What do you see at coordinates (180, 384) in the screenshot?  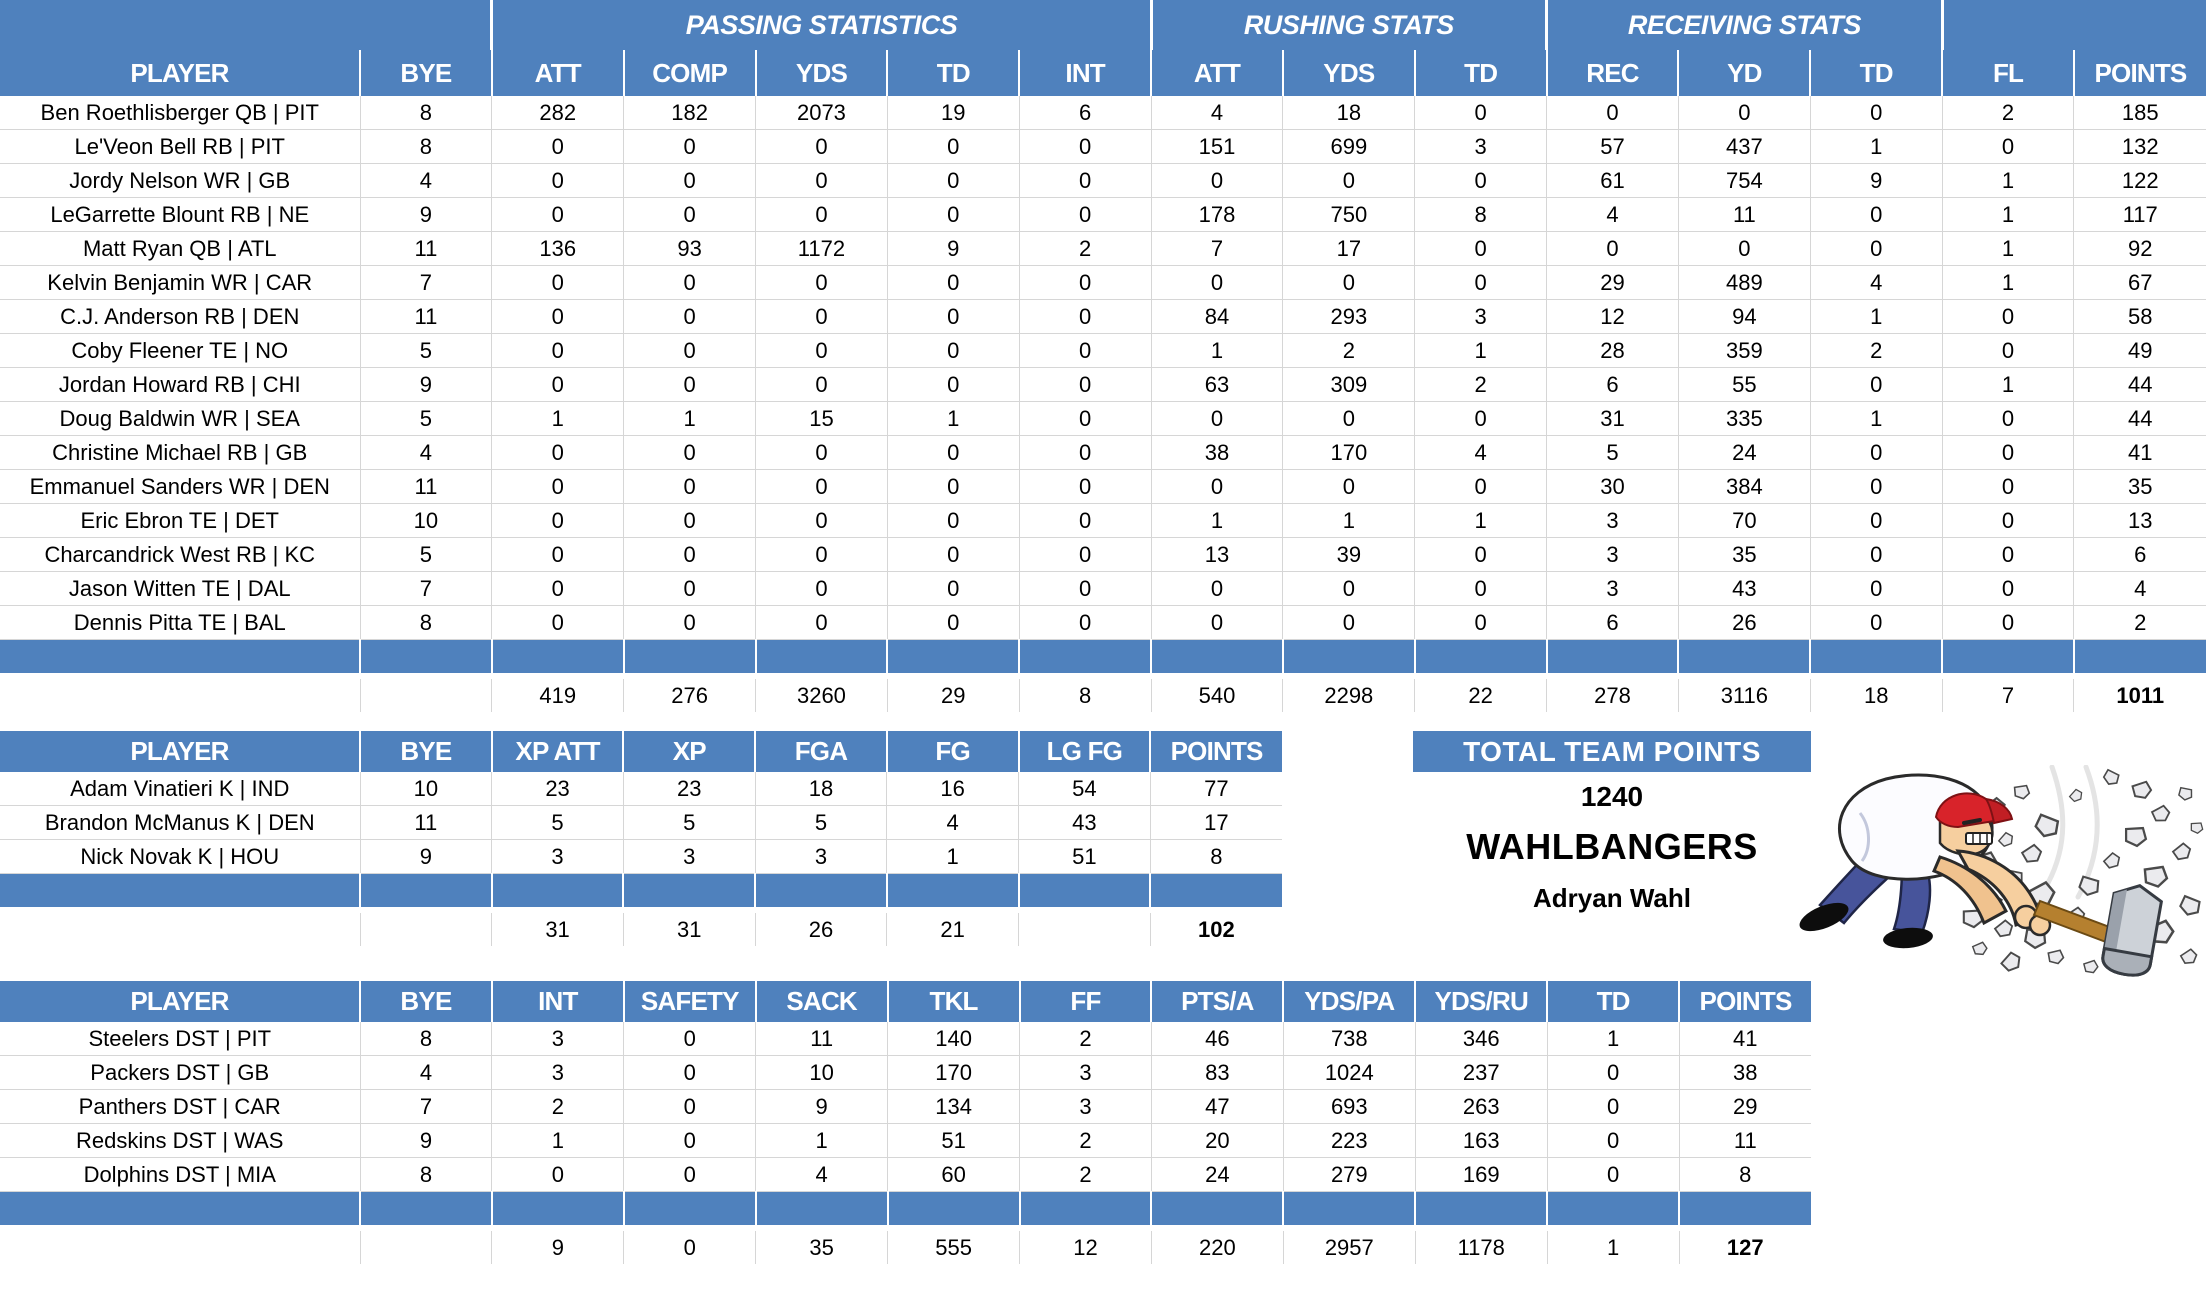 I see `cell: Jordan Howard RB | CHI` at bounding box center [180, 384].